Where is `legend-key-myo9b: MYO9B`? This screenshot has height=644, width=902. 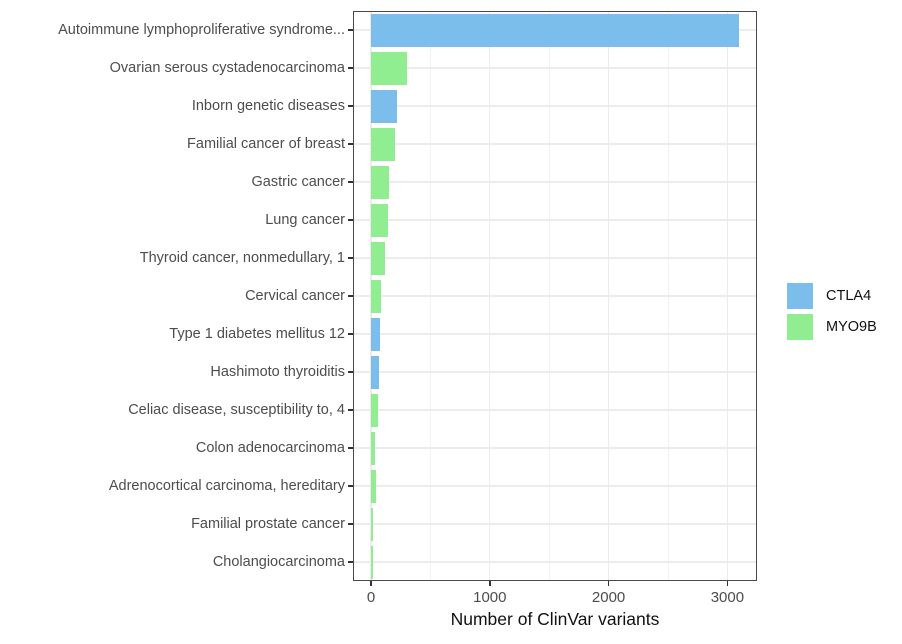
legend-key-myo9b: MYO9B is located at coordinates (832, 327).